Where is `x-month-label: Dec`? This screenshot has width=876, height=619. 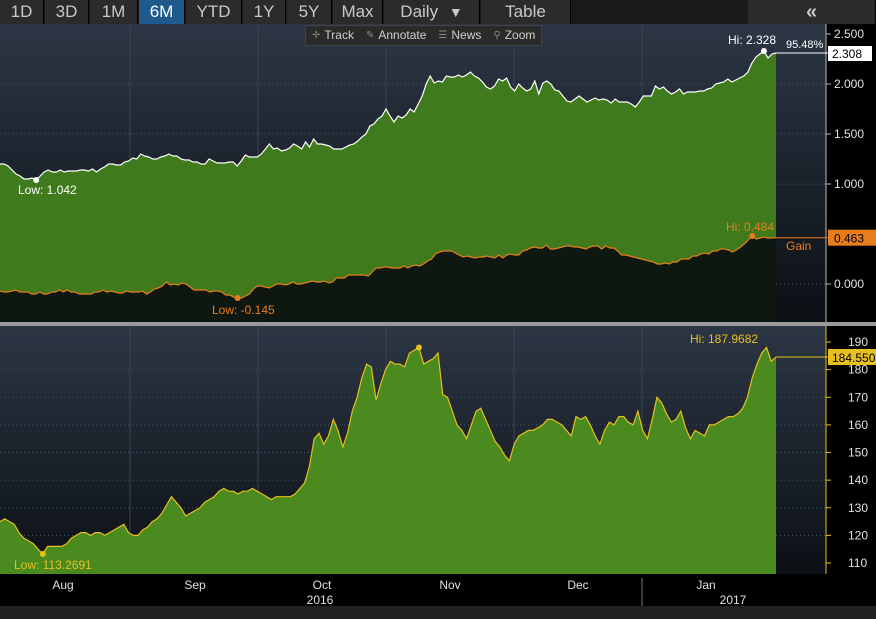 x-month-label: Dec is located at coordinates (577, 585).